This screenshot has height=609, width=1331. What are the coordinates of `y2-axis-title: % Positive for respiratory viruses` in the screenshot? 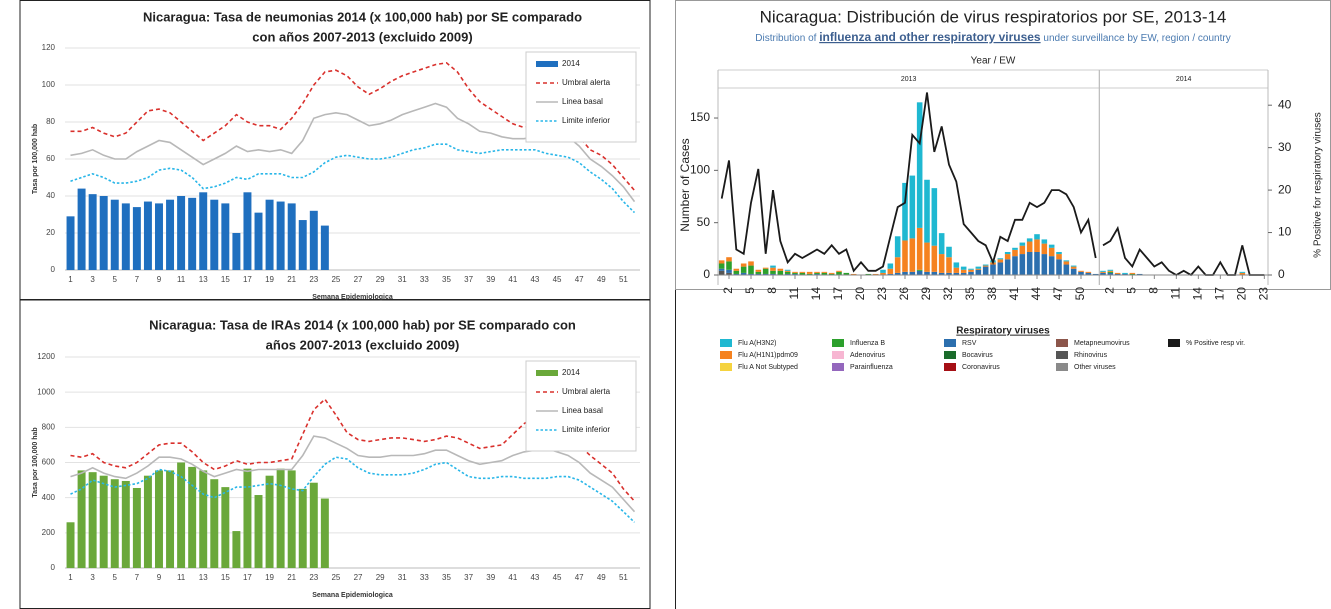 It's located at (1318, 185).